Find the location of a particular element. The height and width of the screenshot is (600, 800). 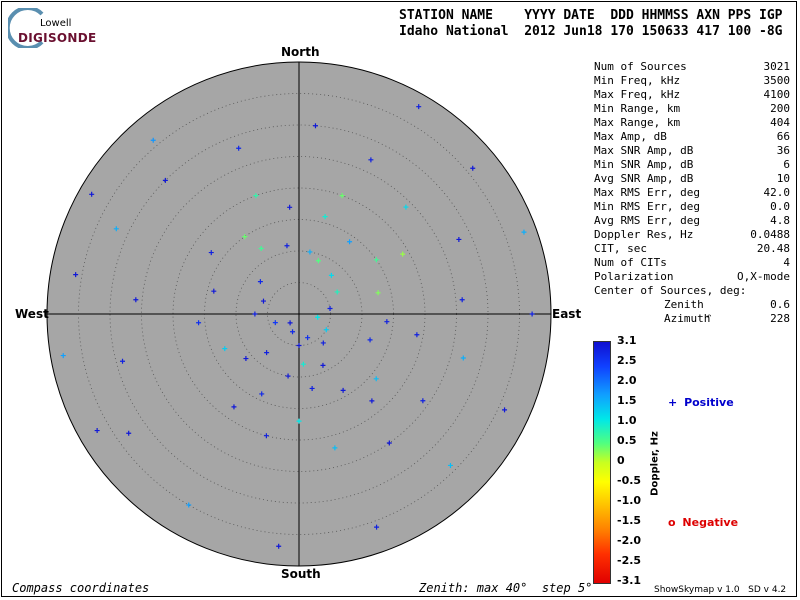

stat-row: Min Range, km 200 is located at coordinates (692, 109).